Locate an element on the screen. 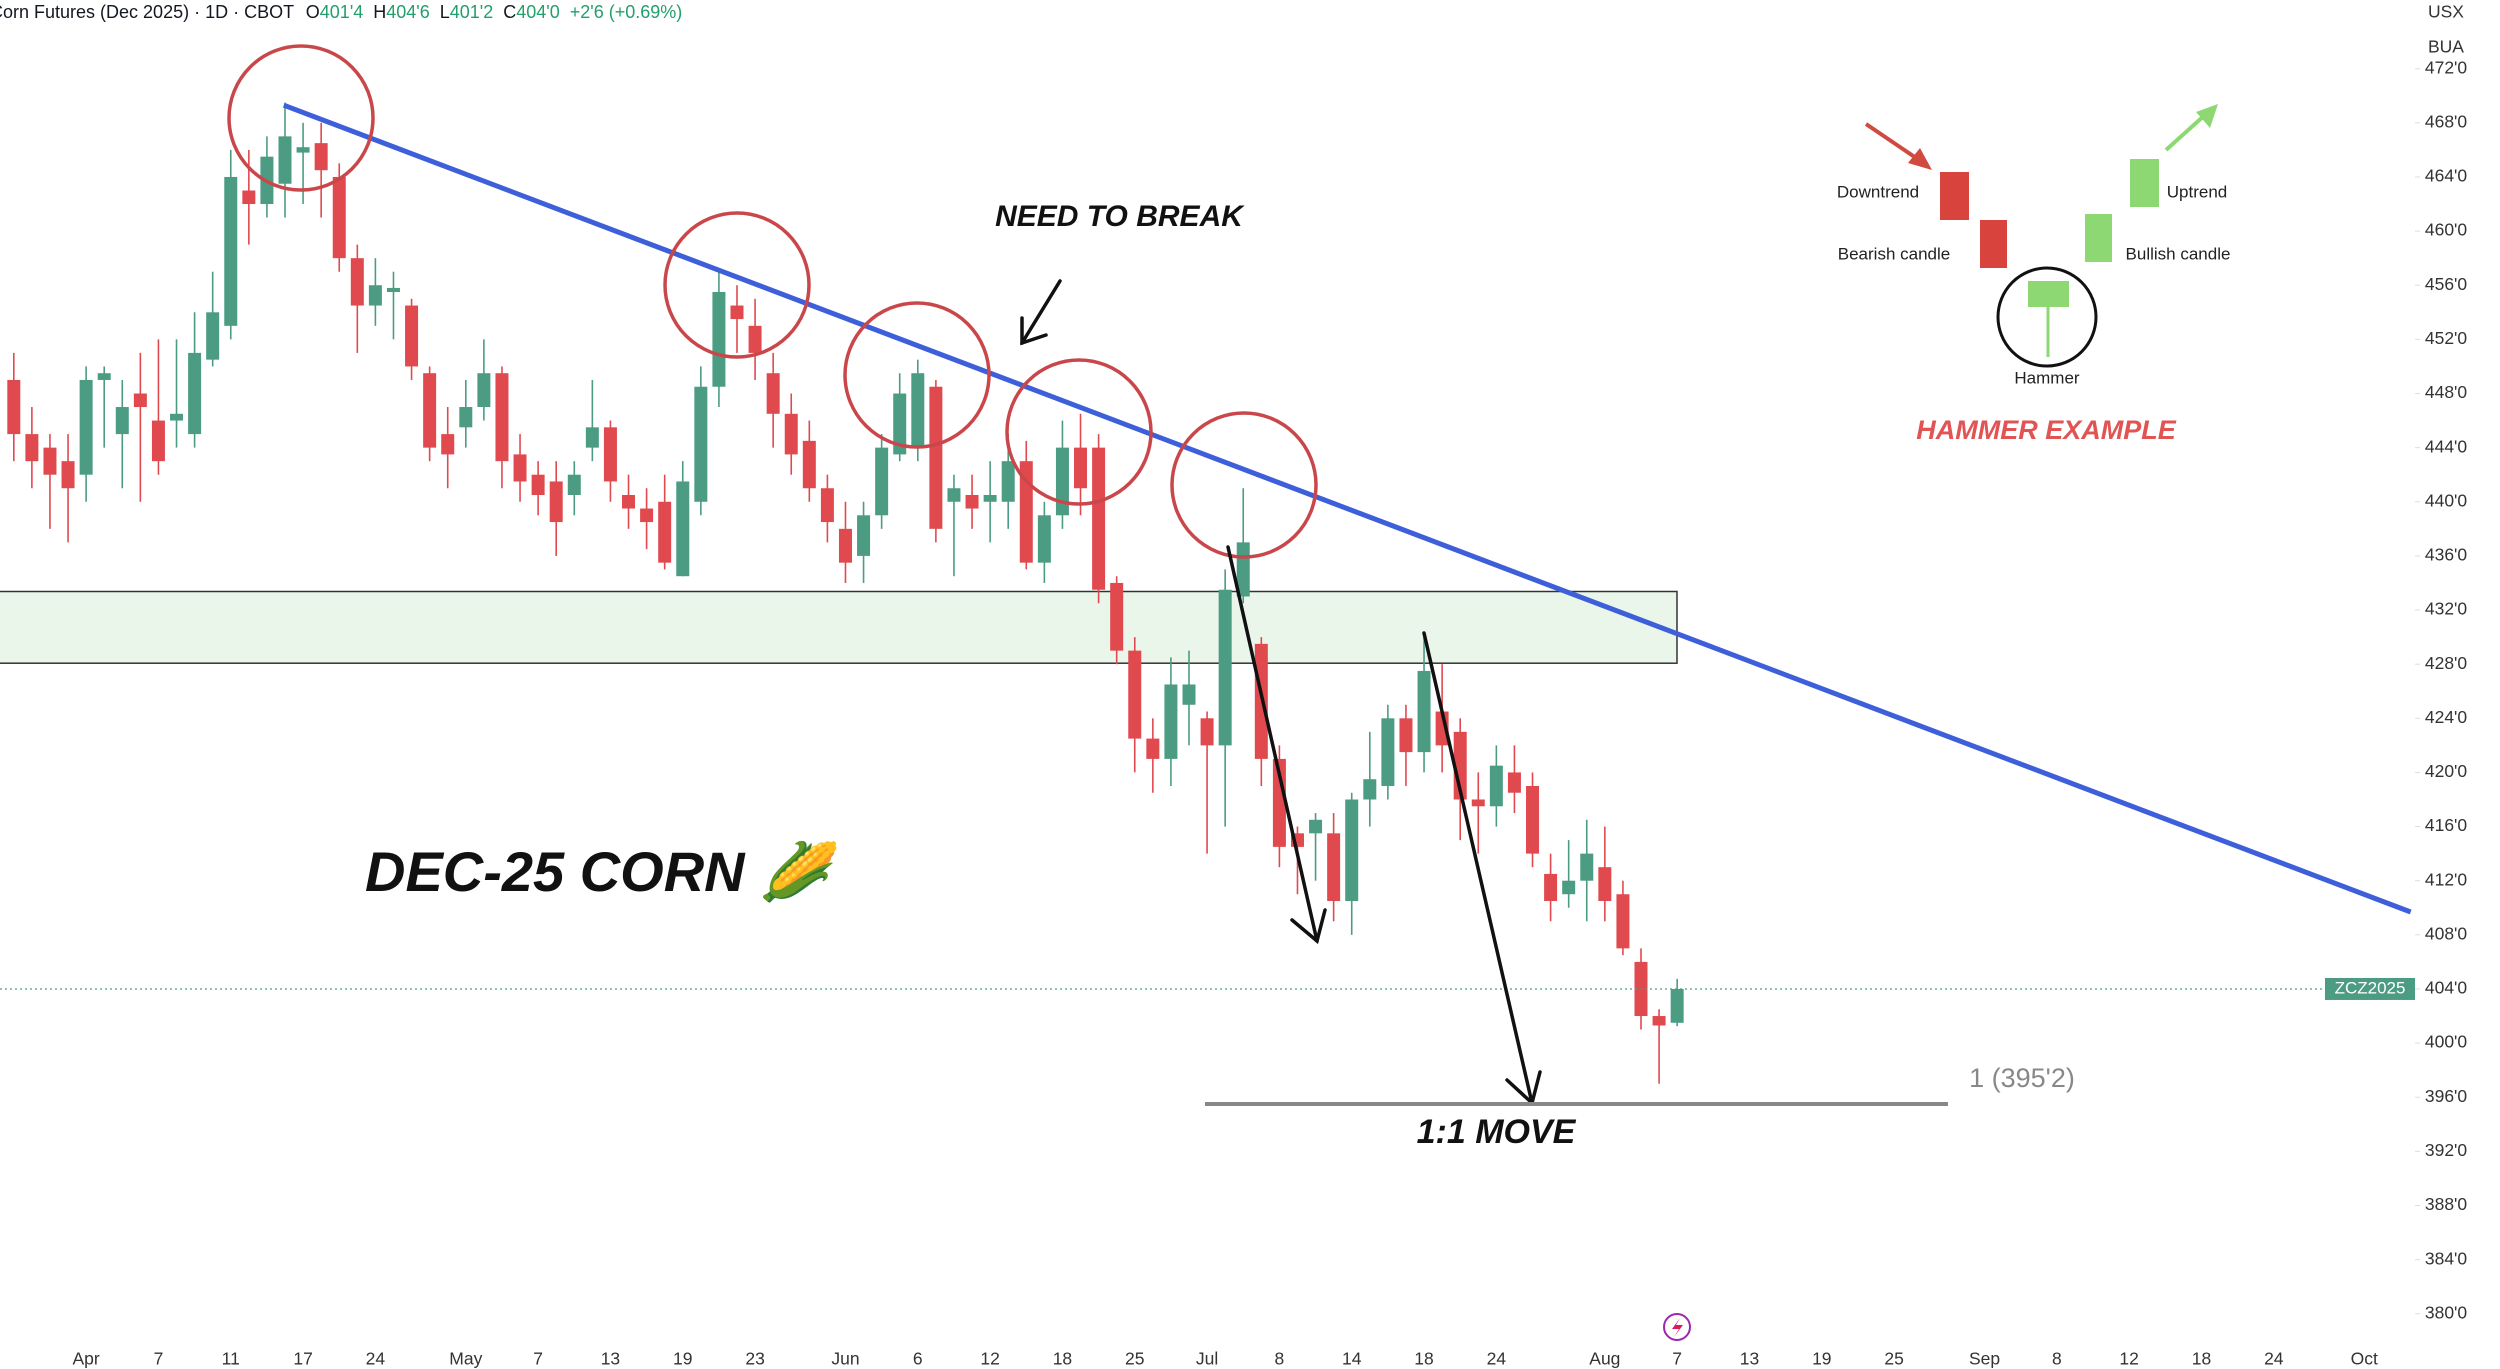 This screenshot has width=2500, height=1369. ohlc-key: L is located at coordinates (445, 12).